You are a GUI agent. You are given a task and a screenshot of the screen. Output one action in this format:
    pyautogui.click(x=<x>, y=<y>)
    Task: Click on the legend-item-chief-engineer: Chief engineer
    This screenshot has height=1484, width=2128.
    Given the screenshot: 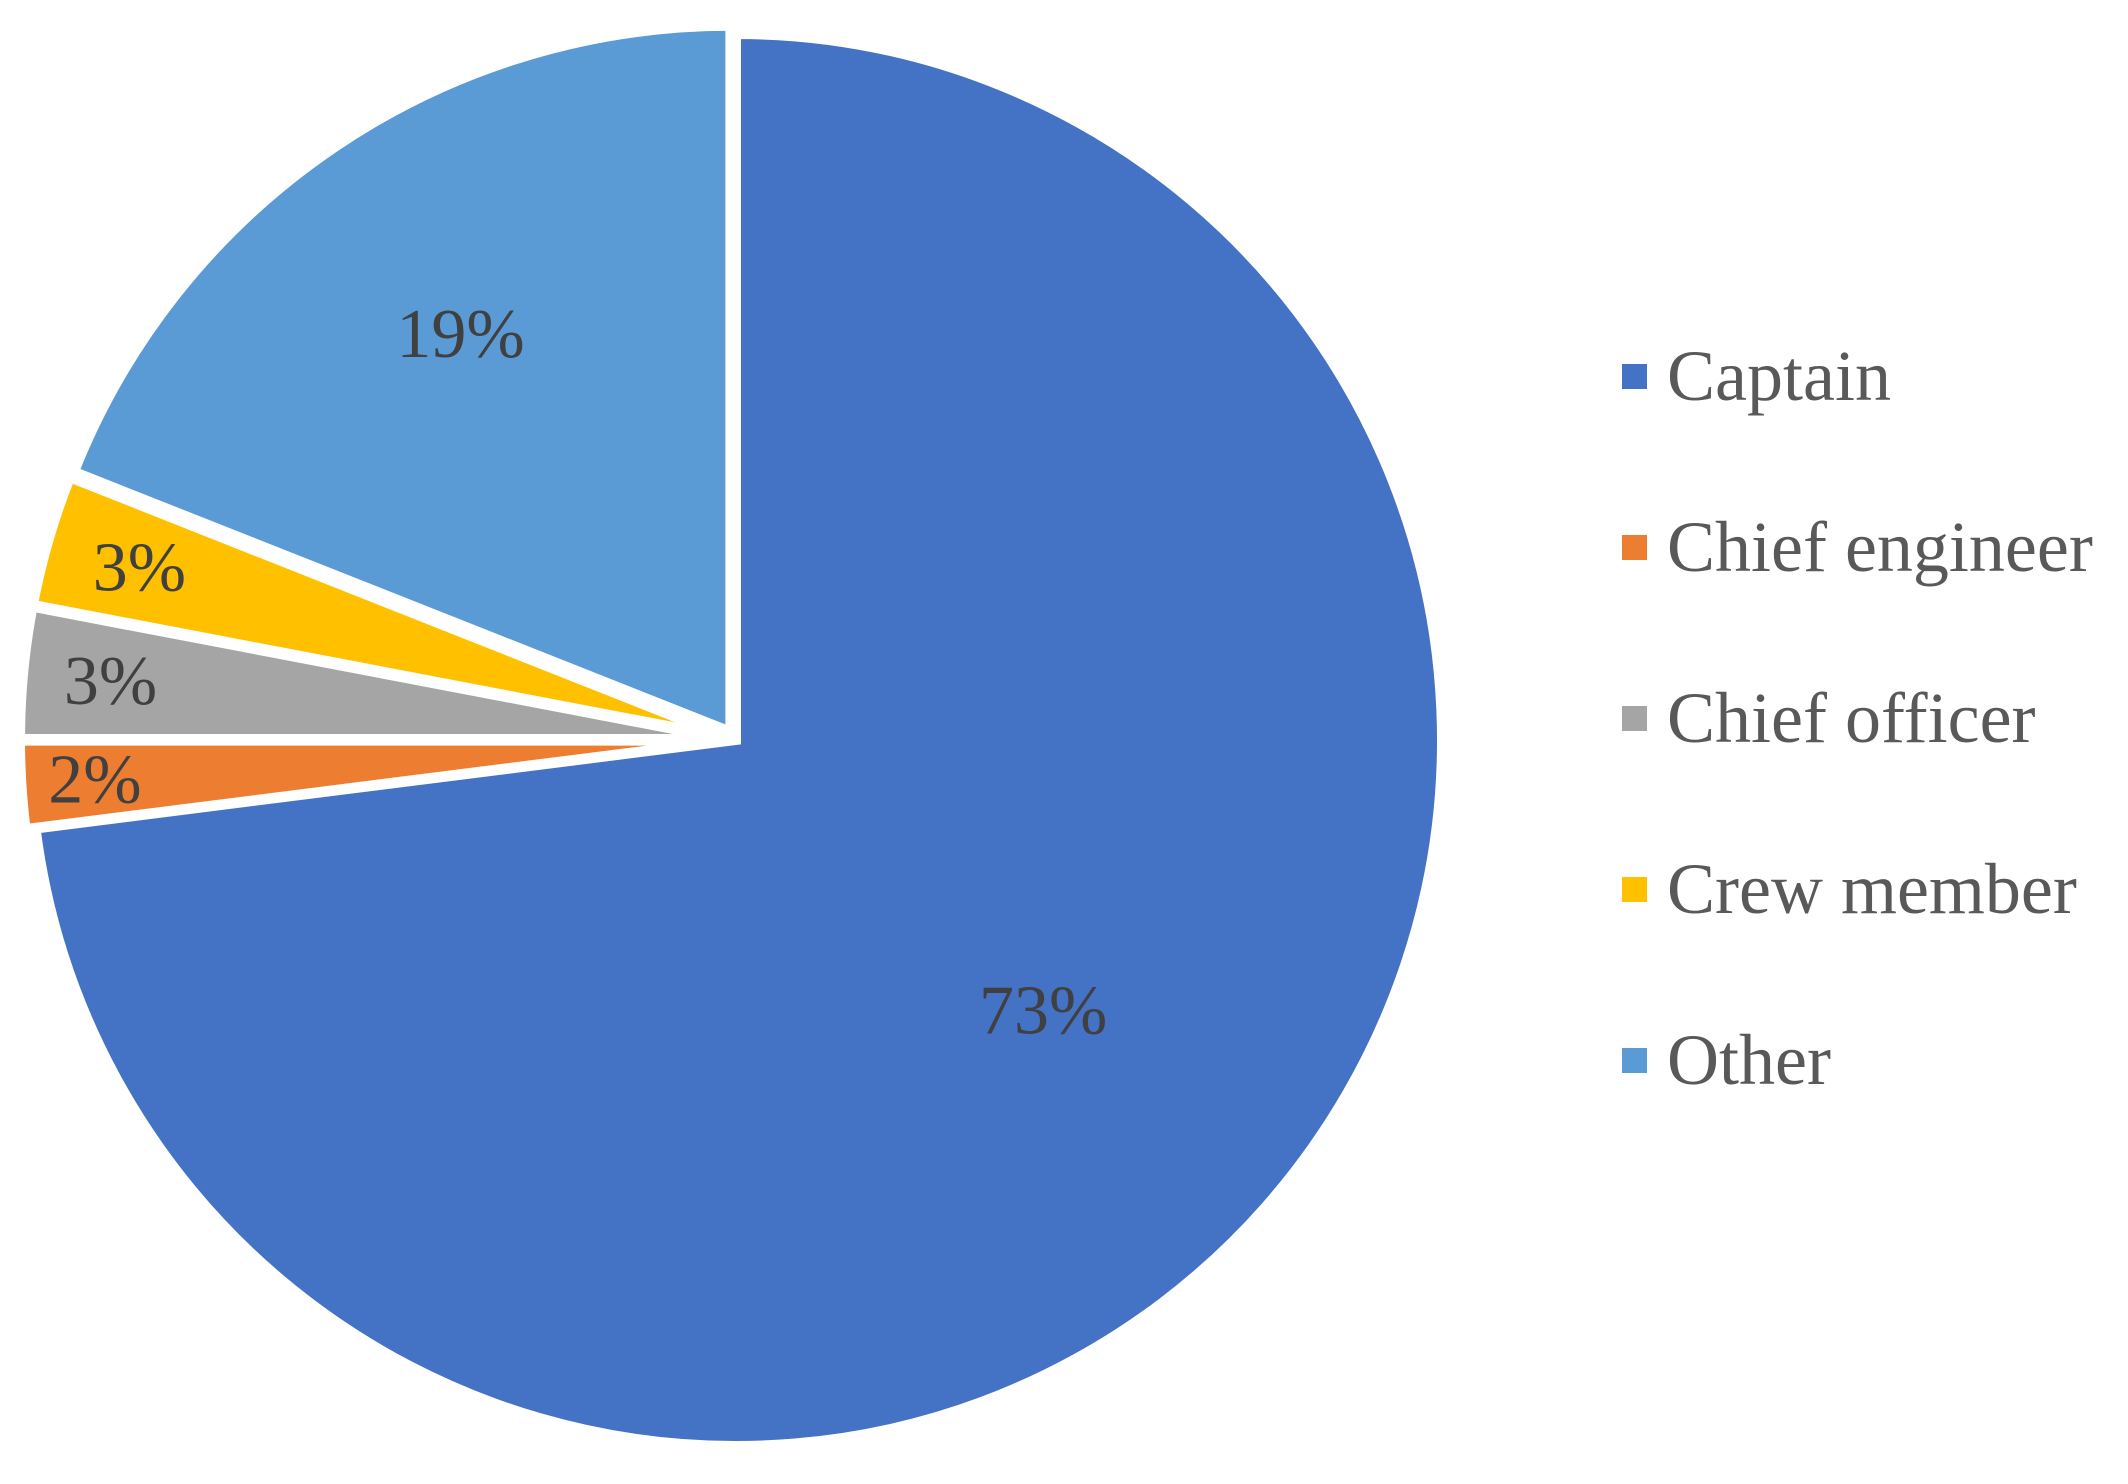 What is the action you would take?
    pyautogui.click(x=1857, y=547)
    